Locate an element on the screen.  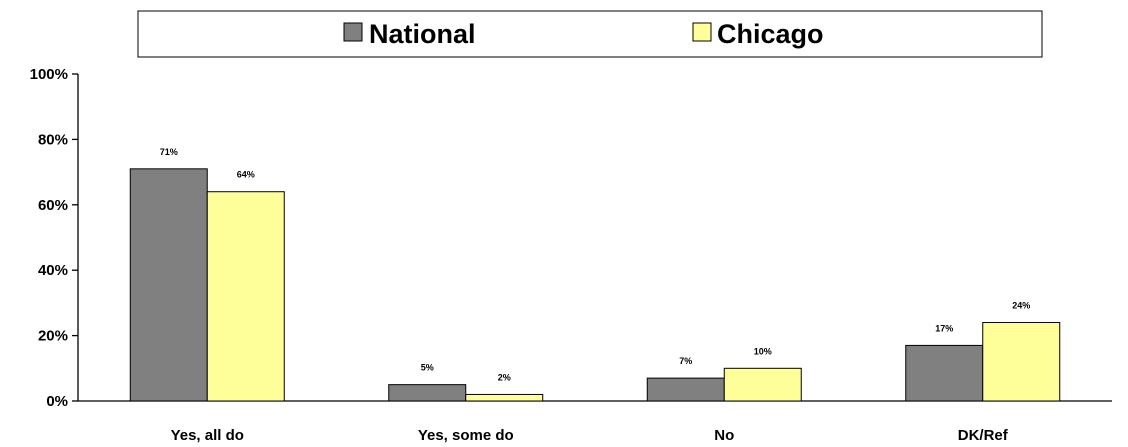
data-label-national: 17% is located at coordinates (944, 328).